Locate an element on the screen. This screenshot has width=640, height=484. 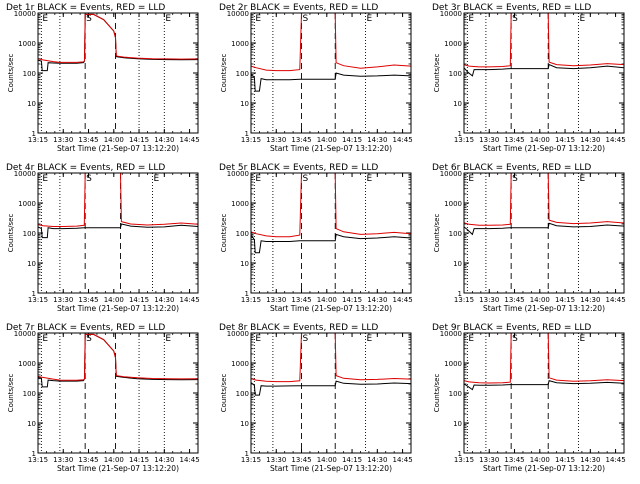
chart-title: Det 5r BLACK = Events, RED = LLD is located at coordinates (298, 168).